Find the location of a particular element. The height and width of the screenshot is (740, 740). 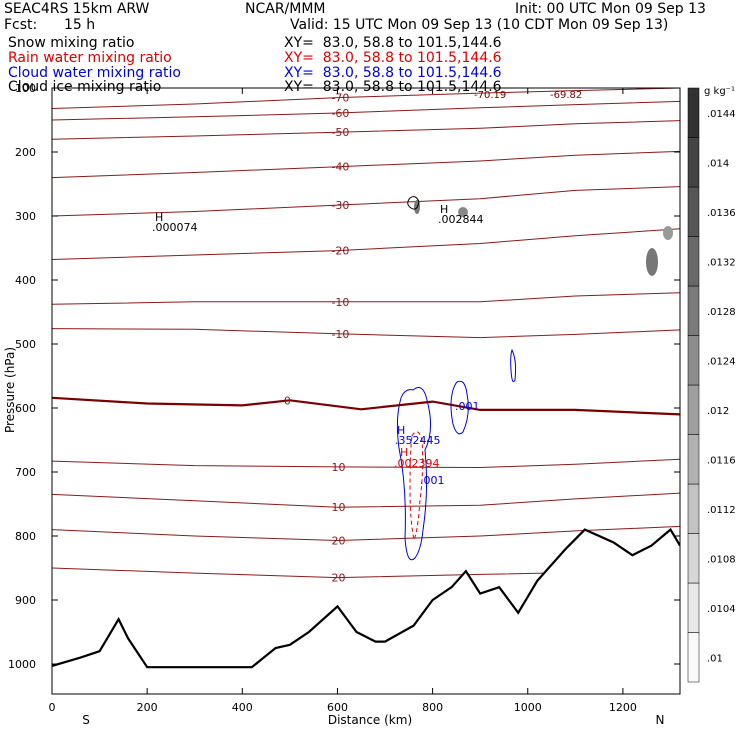

x-tick-label: 1200 is located at coordinates (623, 707).